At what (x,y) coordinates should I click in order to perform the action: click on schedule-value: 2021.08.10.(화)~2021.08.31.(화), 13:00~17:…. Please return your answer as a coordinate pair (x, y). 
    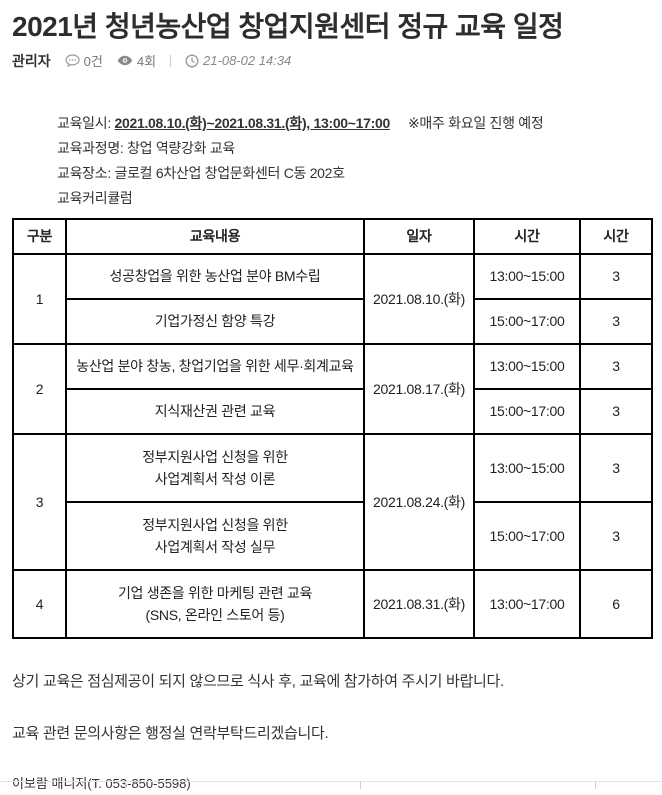
    Looking at the image, I should click on (252, 122).